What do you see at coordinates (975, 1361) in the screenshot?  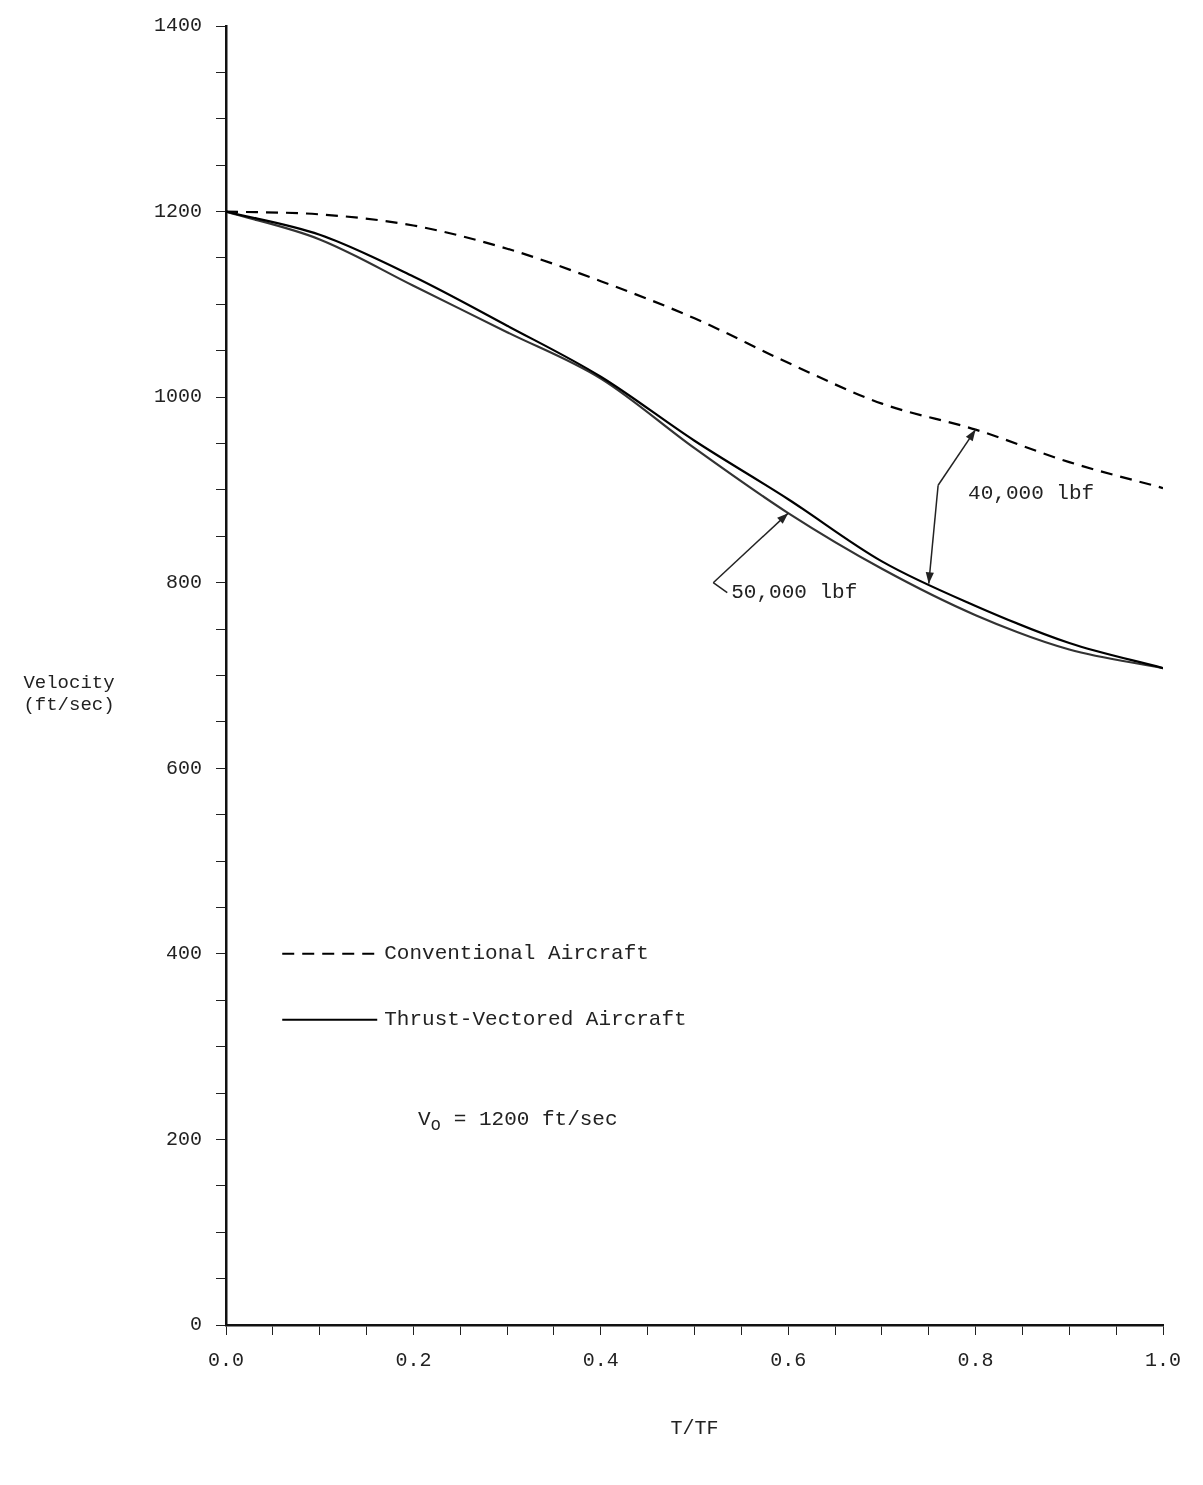 I see `x-tick-label: 0.8` at bounding box center [975, 1361].